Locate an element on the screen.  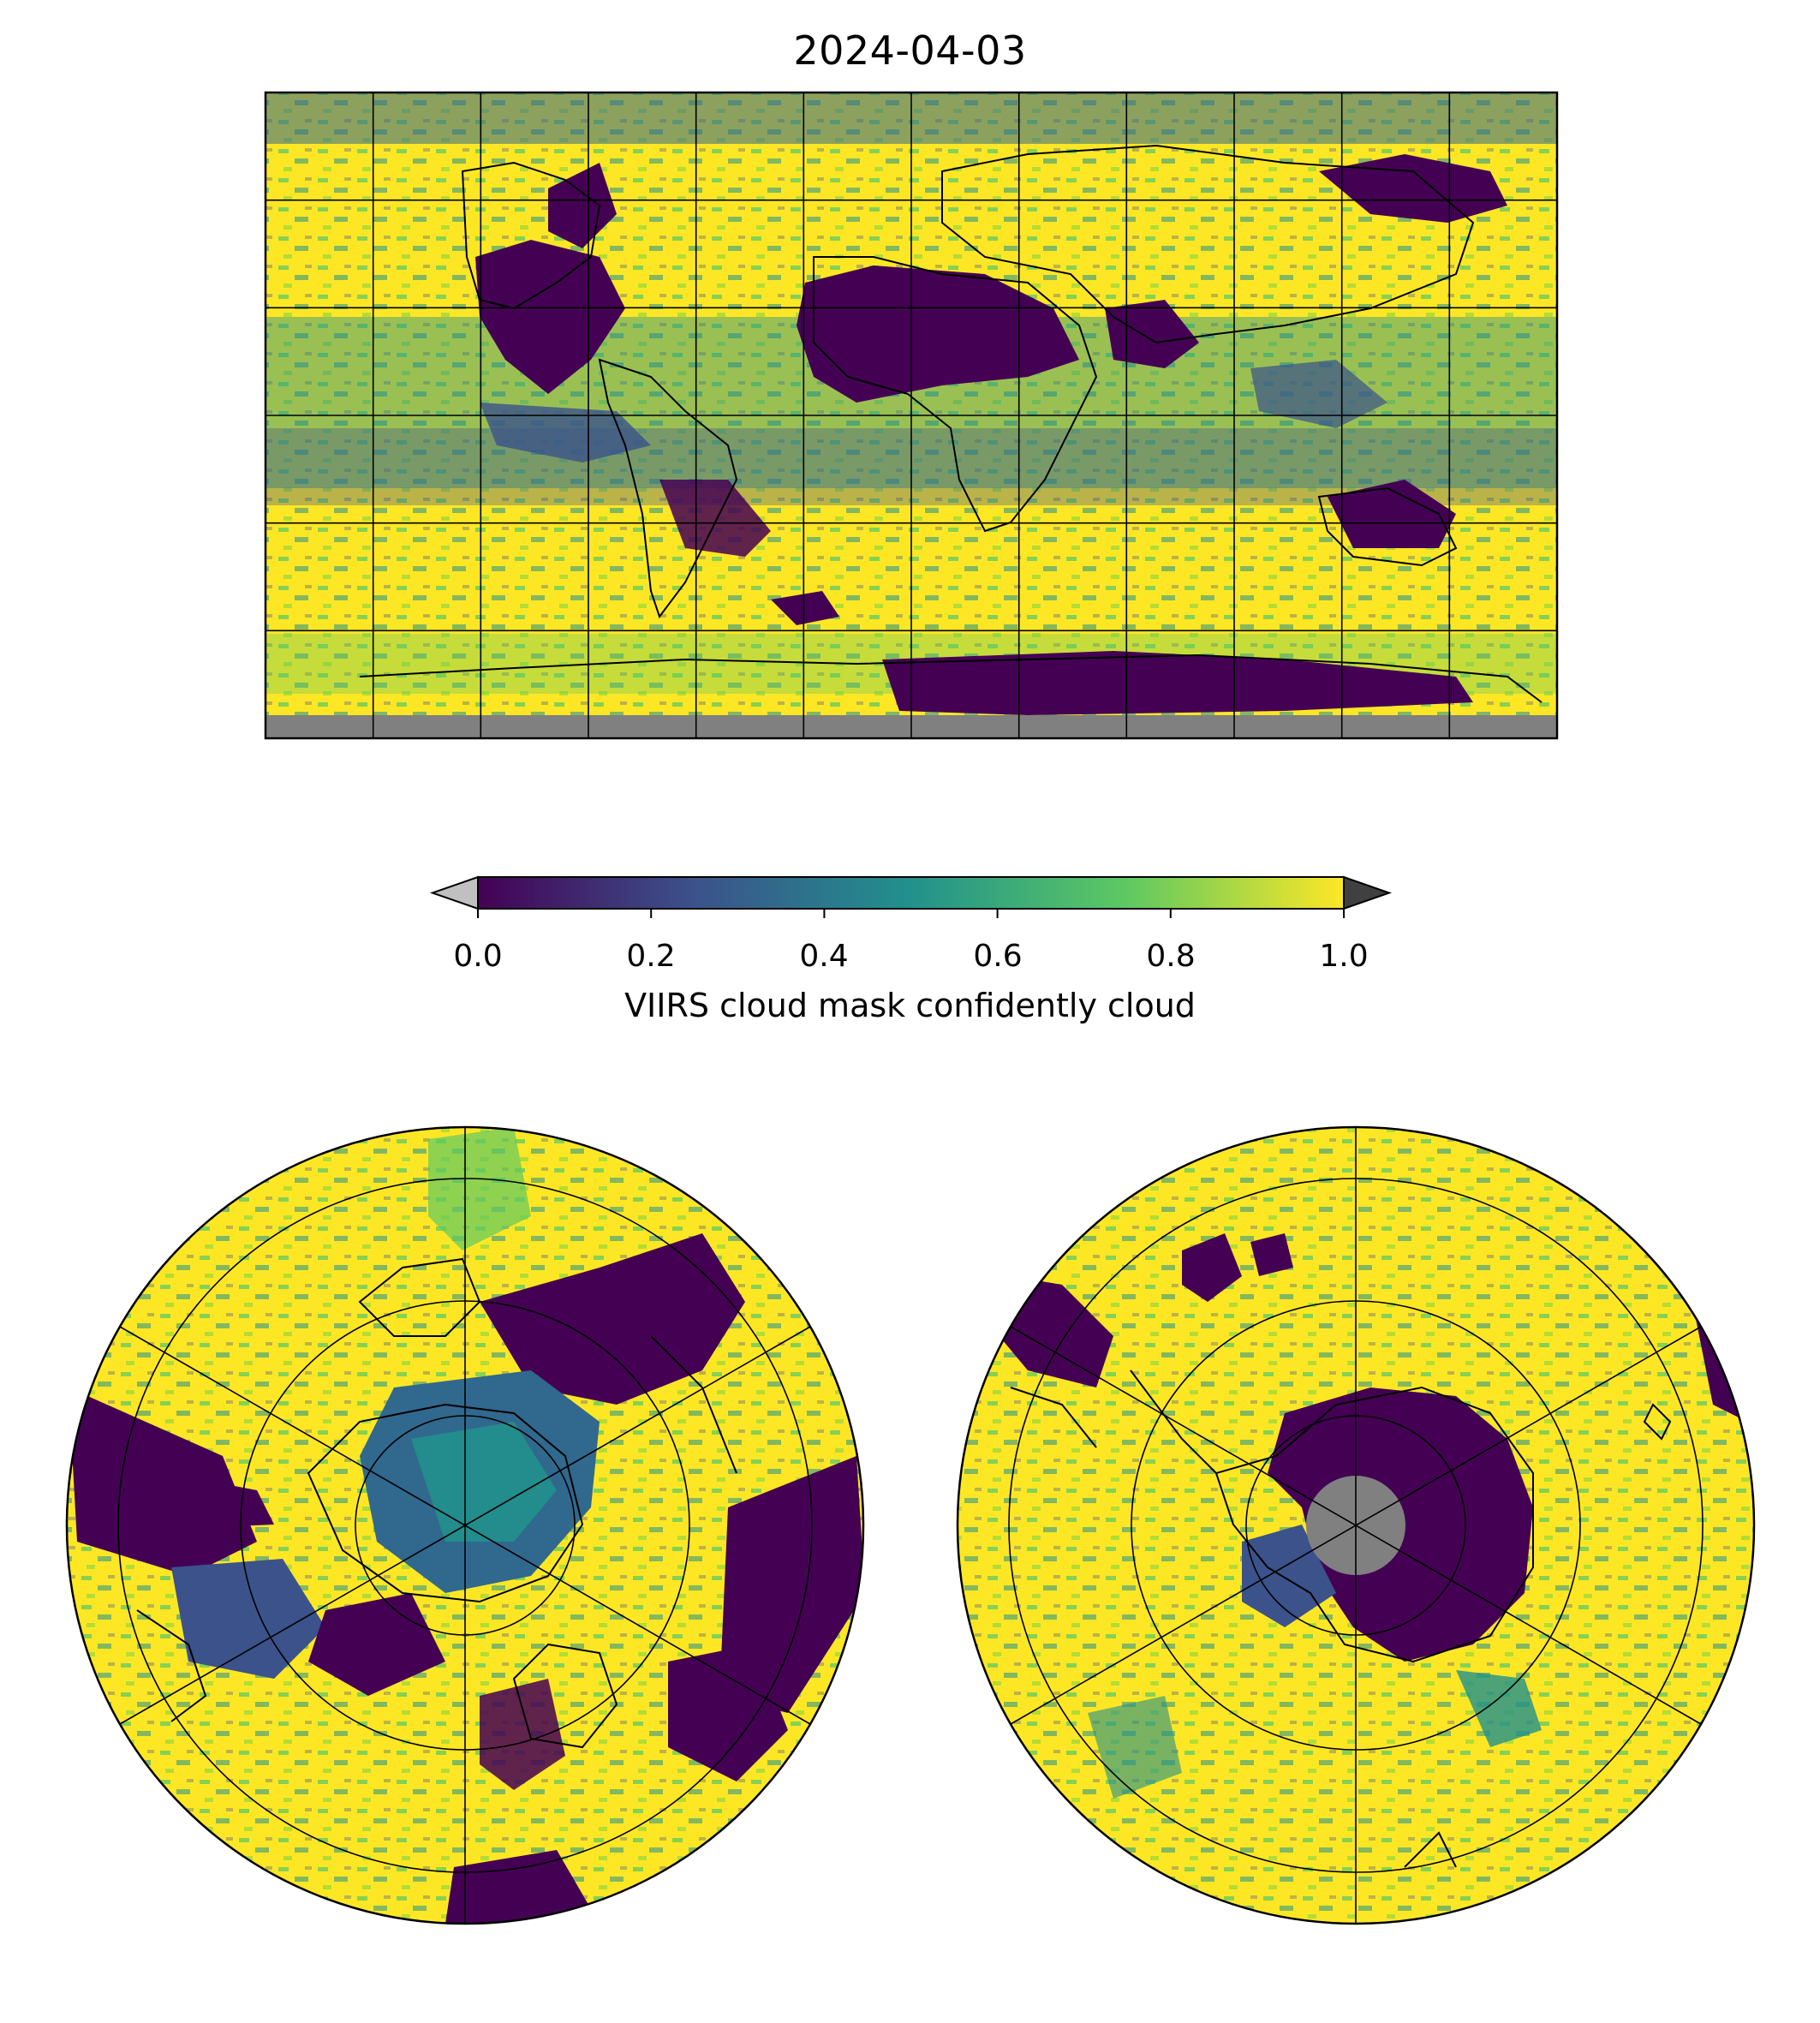
colorbar-tick-label: 0.4 is located at coordinates (824, 956).